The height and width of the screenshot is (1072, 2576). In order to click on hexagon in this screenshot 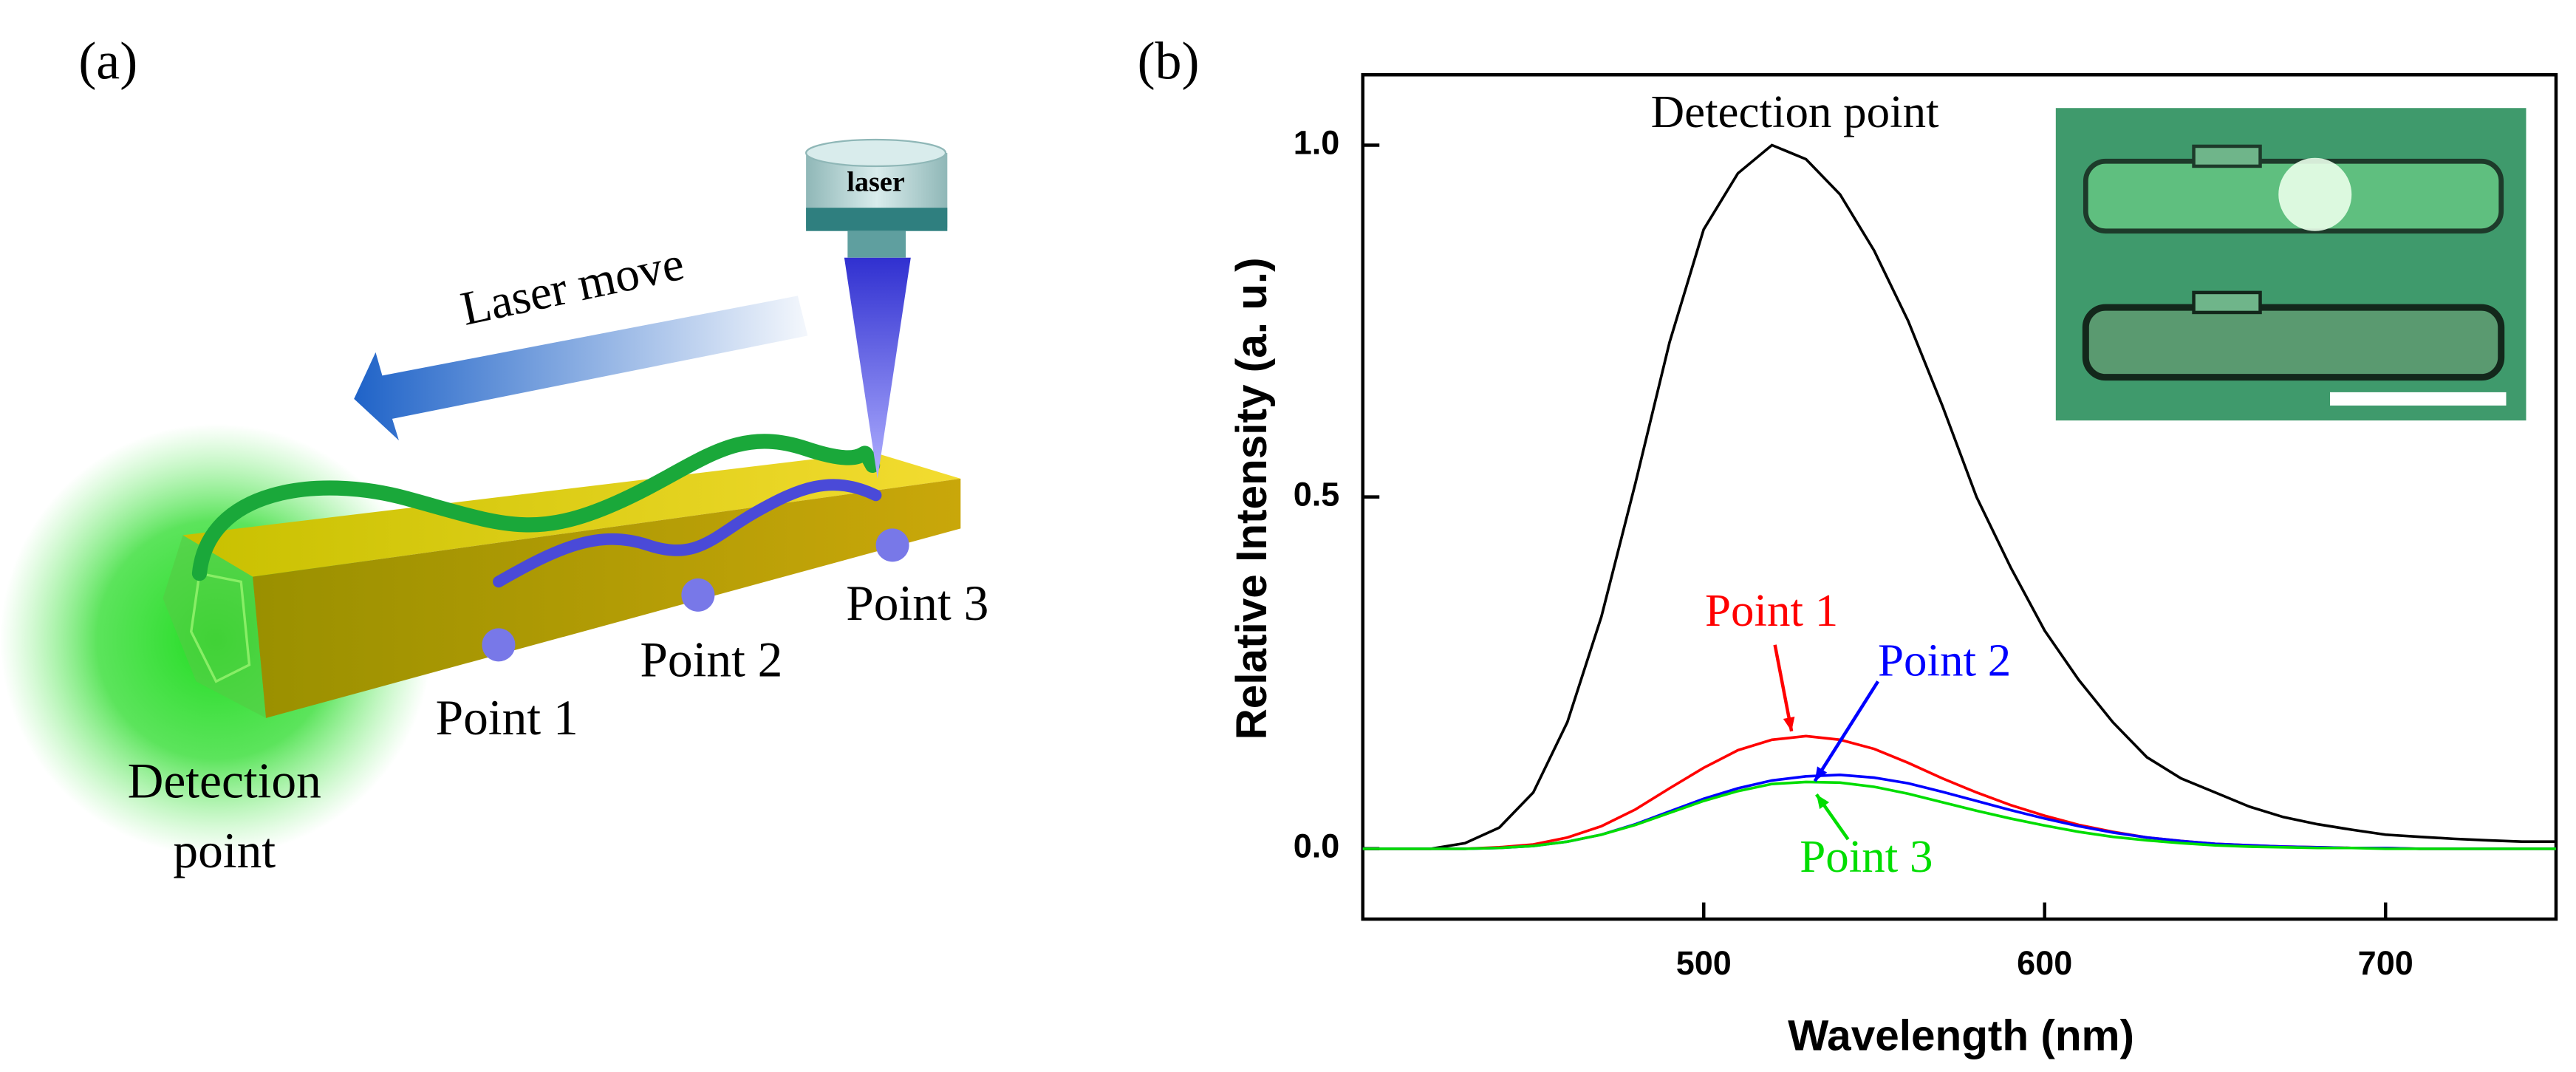, I will do `click(220, 628)`.